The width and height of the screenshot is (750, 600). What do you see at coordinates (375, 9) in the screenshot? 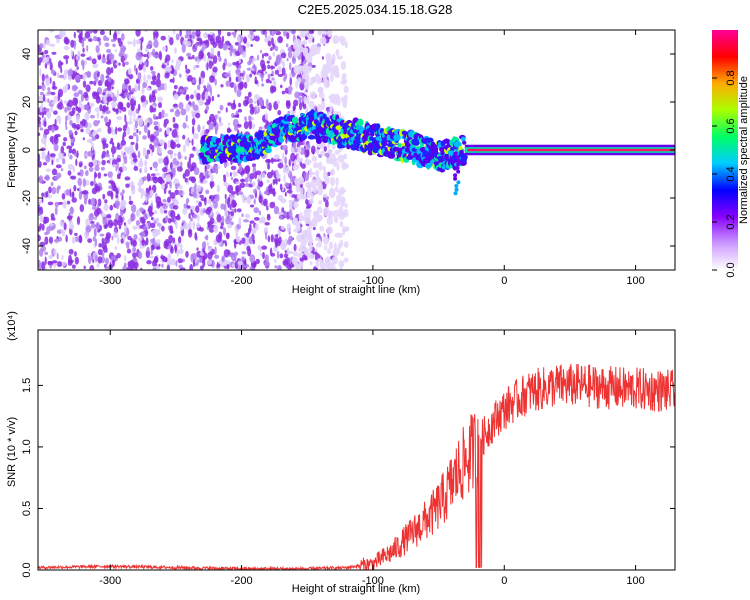
I see `figure-title: C2E5.2025.034.15.18.G28` at bounding box center [375, 9].